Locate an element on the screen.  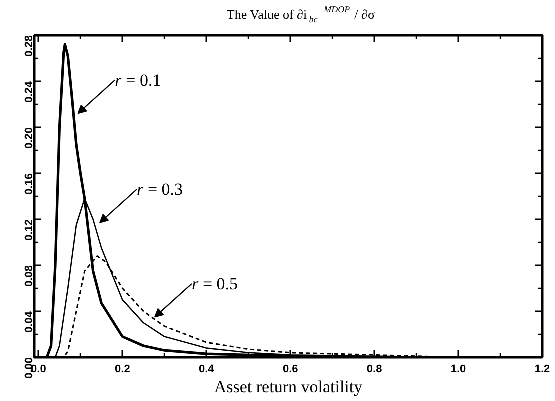
annotation: r = 0.1 is located at coordinates (138, 80).